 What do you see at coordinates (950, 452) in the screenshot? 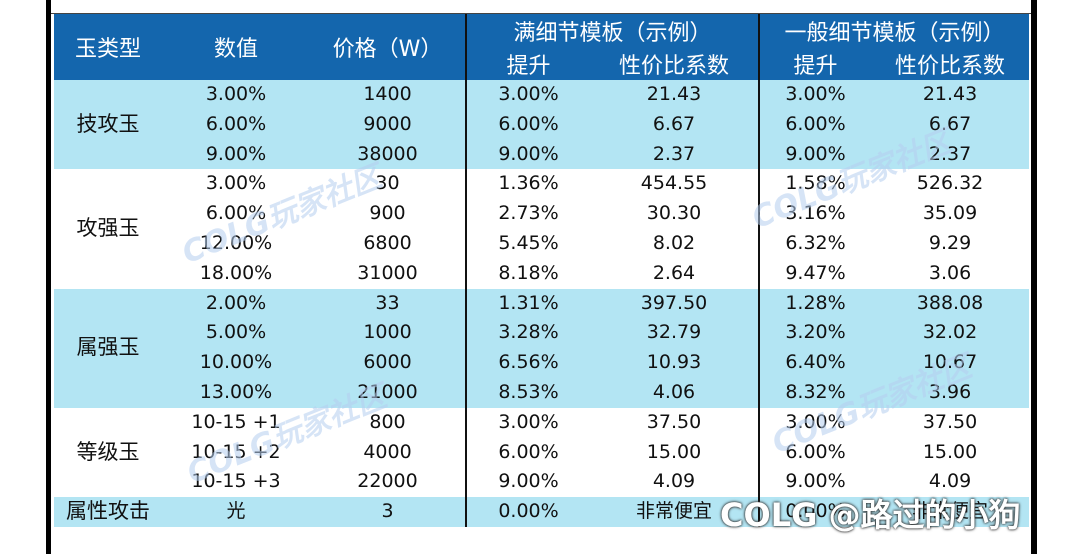
I see `normal-ratio-cell: 15.00` at bounding box center [950, 452].